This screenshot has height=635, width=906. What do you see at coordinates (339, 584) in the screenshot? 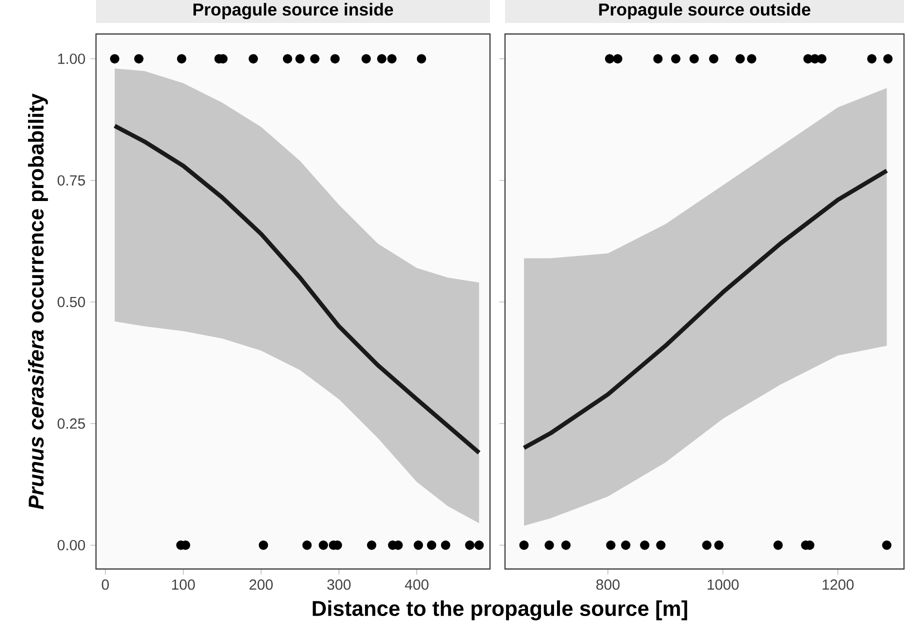
I see `x-tick-label: 300` at bounding box center [339, 584].